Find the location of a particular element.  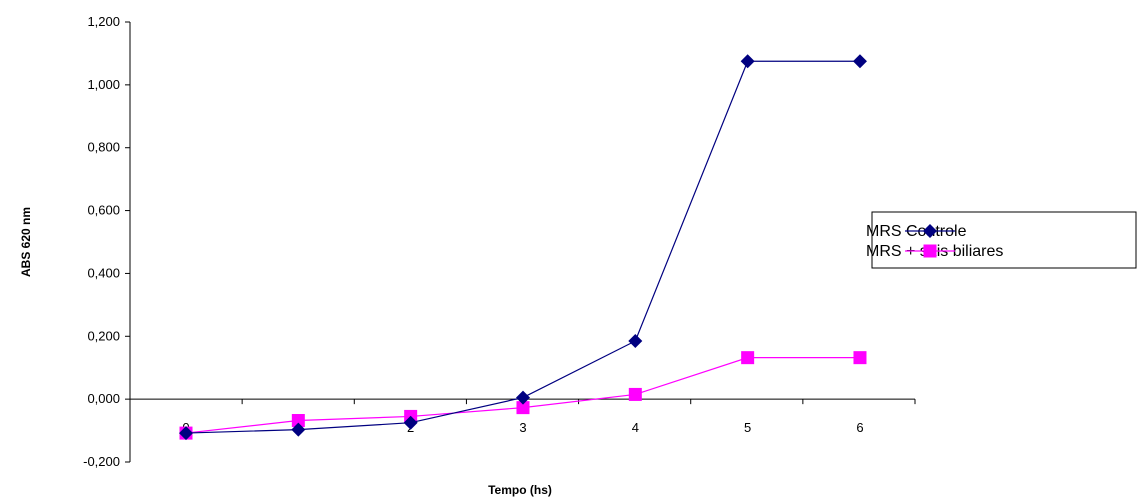

legend-box is located at coordinates (1004, 240).